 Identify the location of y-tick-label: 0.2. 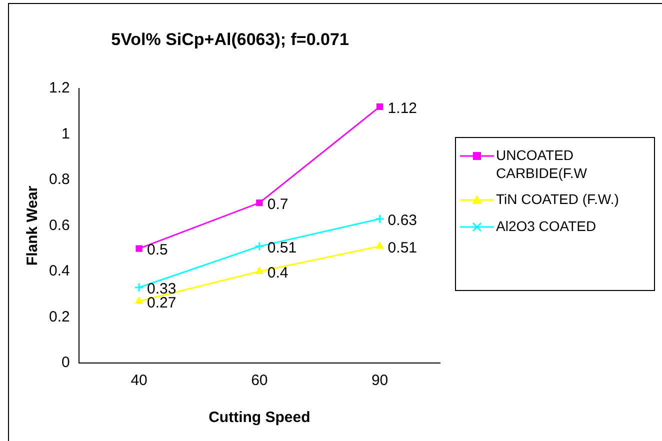
(59, 317).